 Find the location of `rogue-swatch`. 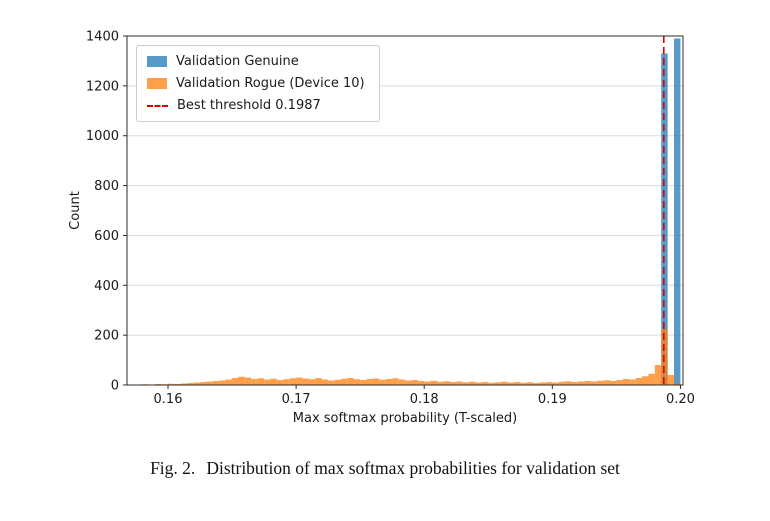

rogue-swatch is located at coordinates (157, 83).